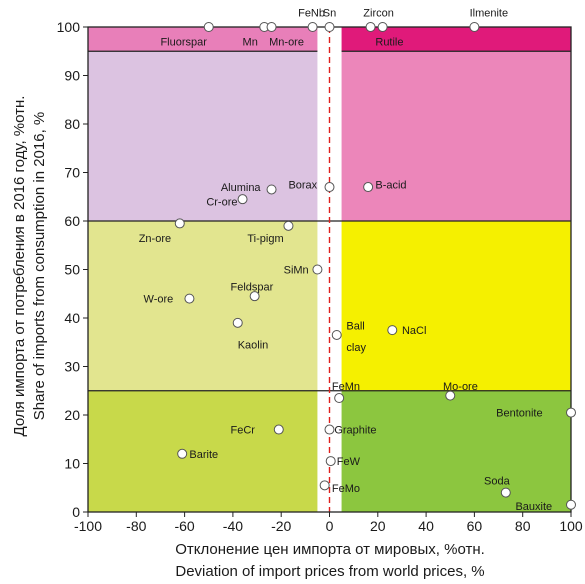  What do you see at coordinates (329, 13) in the screenshot?
I see `point-label: Sn` at bounding box center [329, 13].